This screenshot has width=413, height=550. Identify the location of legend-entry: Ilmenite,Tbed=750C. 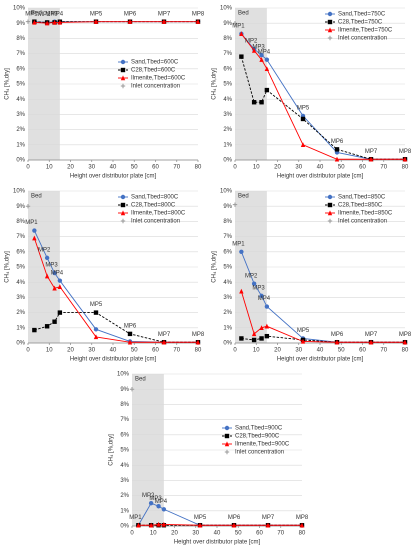
(359, 30).